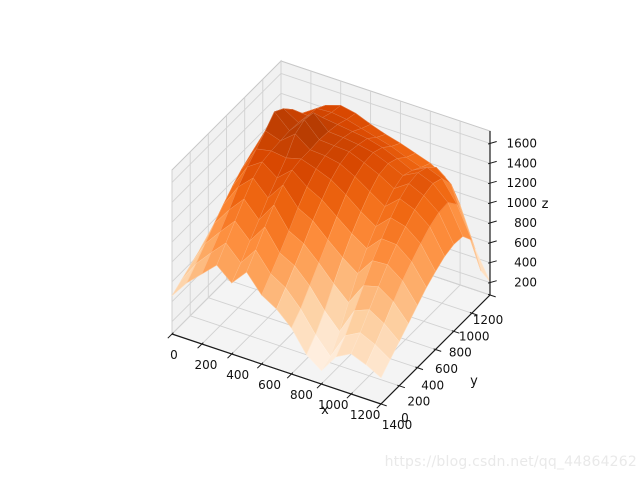 Image resolution: width=640 pixels, height=480 pixels. What do you see at coordinates (418, 402) in the screenshot?
I see `y-tick-label: 200` at bounding box center [418, 402].